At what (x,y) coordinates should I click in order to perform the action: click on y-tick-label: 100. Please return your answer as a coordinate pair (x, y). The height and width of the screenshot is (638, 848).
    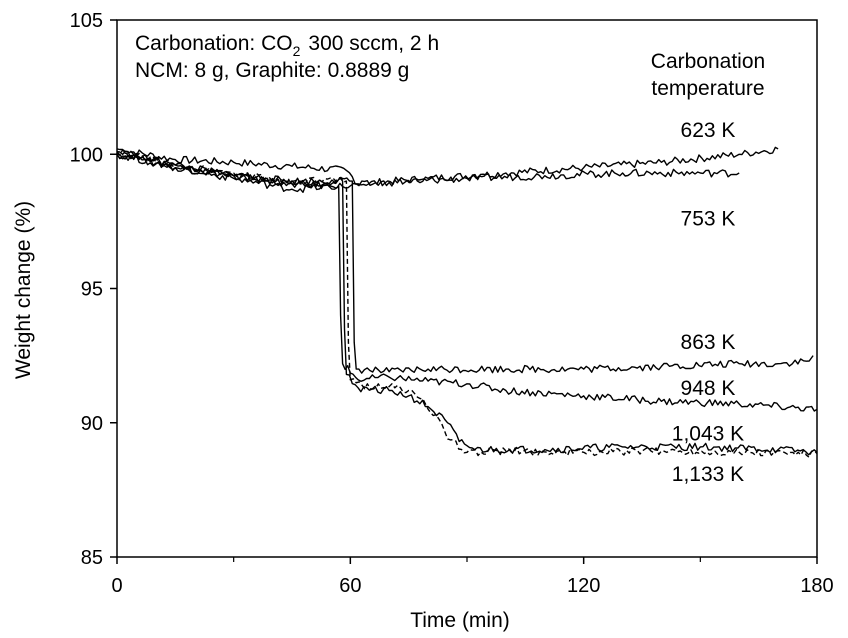
    Looking at the image, I should click on (86, 155).